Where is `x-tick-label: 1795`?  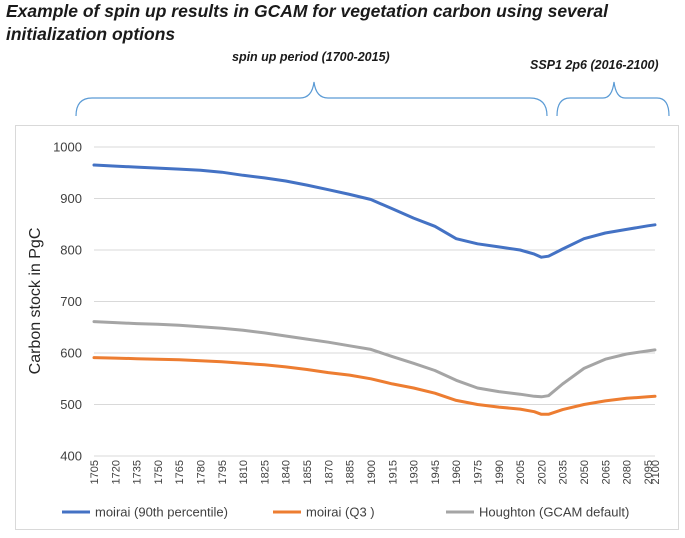 x-tick-label: 1795 is located at coordinates (223, 472).